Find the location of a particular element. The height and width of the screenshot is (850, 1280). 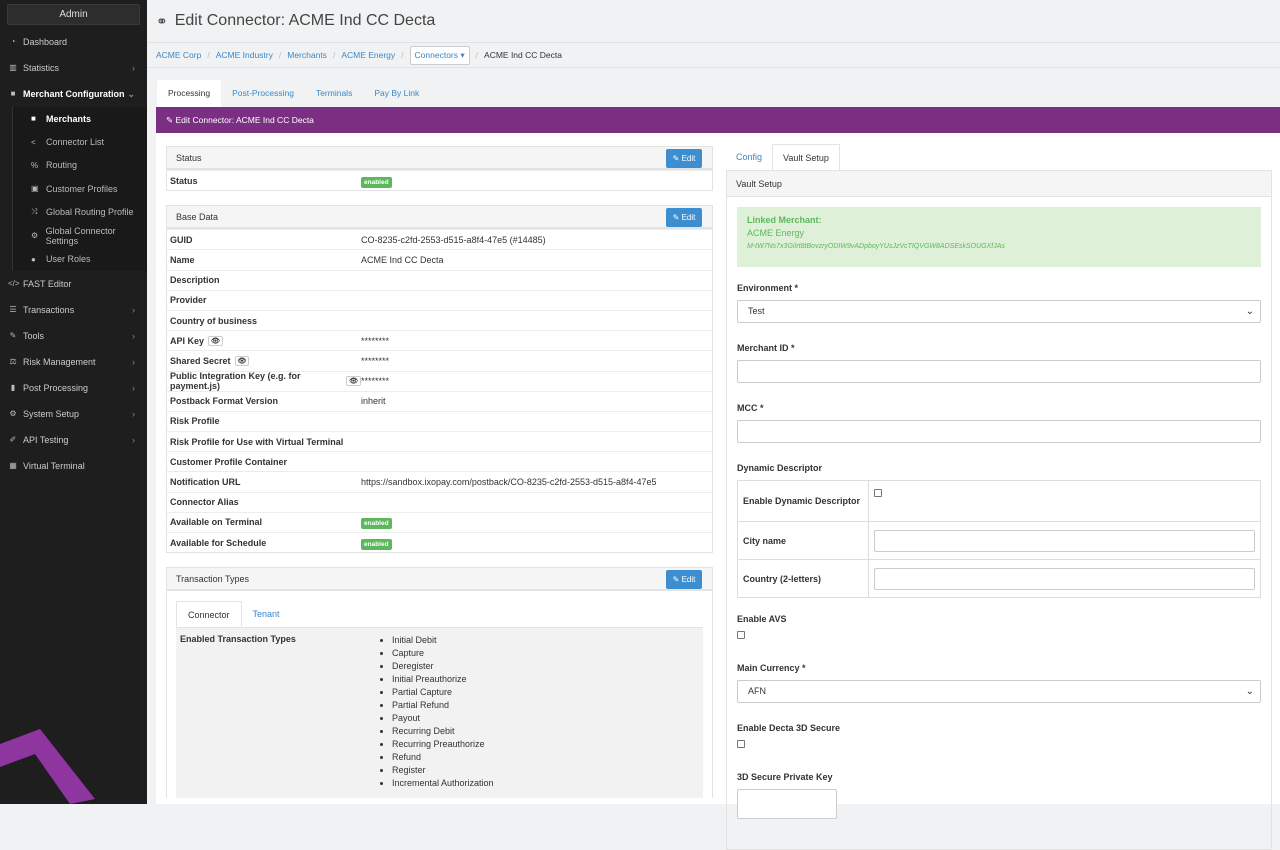

nav-transactions: ☰ Transactions › is located at coordinates (73, 310).